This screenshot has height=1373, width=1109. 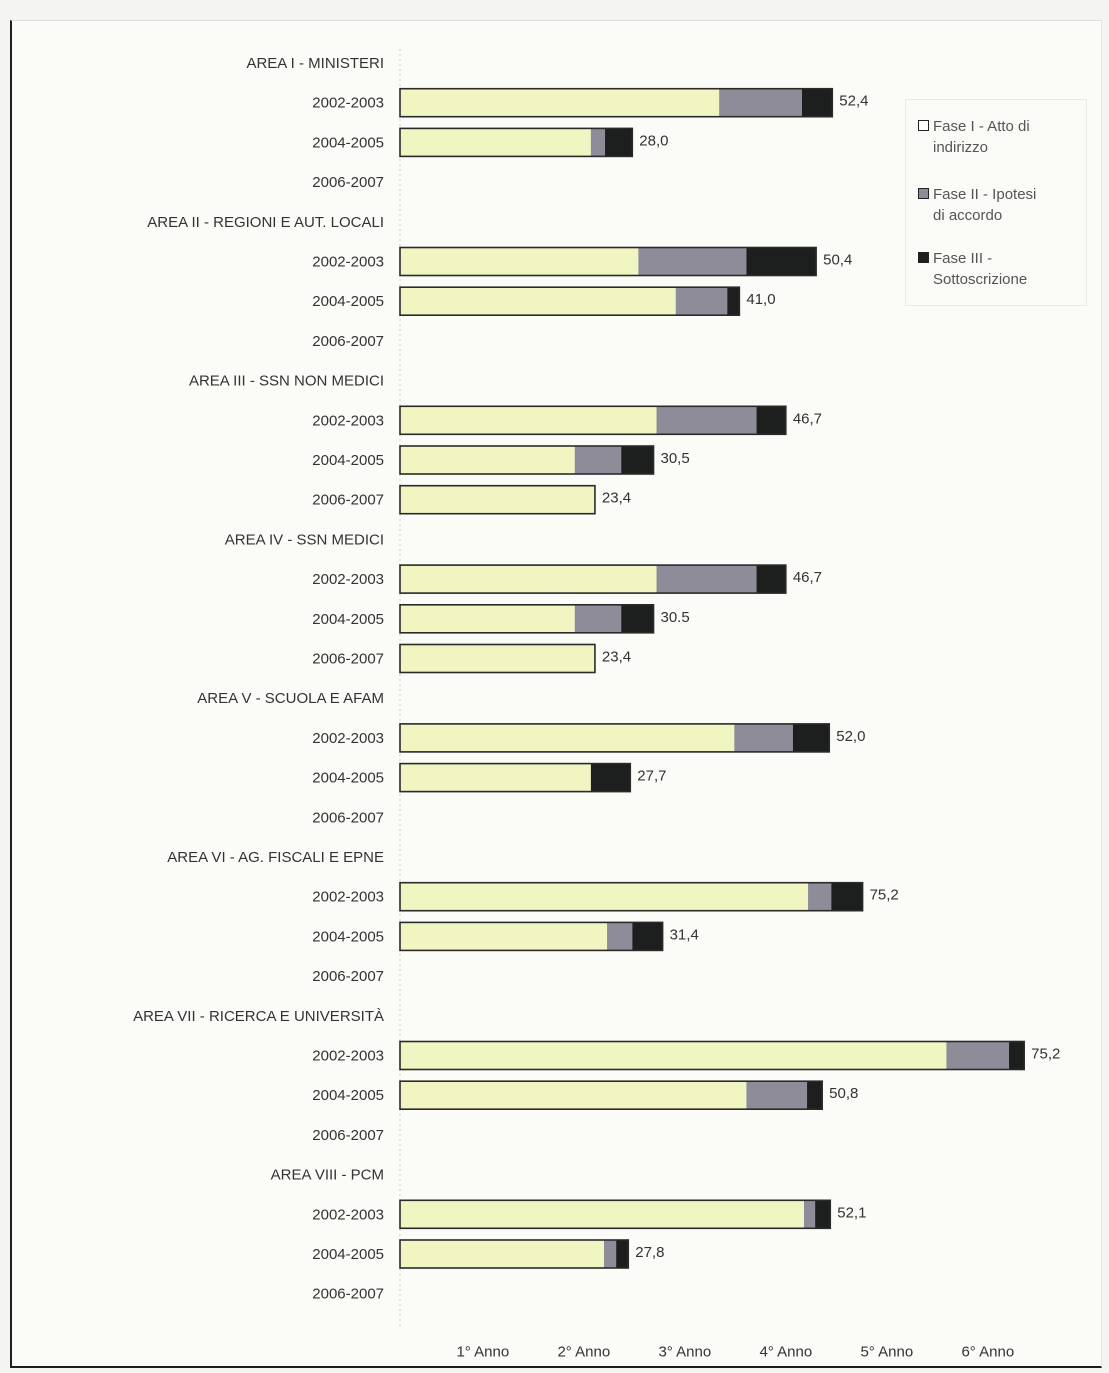 What do you see at coordinates (807, 418) in the screenshot?
I see `bar-total-label: 46,7` at bounding box center [807, 418].